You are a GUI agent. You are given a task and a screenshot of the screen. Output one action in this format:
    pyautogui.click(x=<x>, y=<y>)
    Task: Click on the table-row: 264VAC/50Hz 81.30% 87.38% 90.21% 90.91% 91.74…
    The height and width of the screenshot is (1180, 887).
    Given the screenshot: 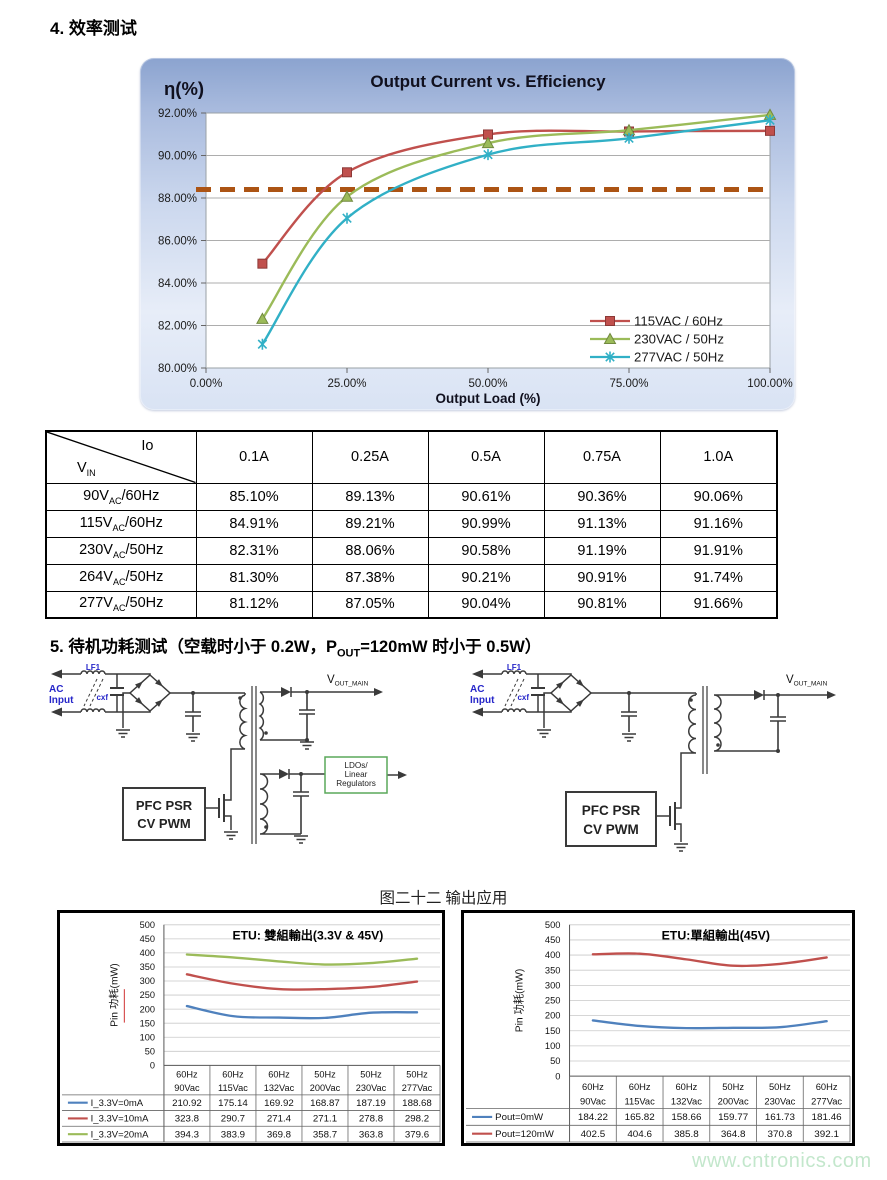 What is the action you would take?
    pyautogui.click(x=411, y=577)
    